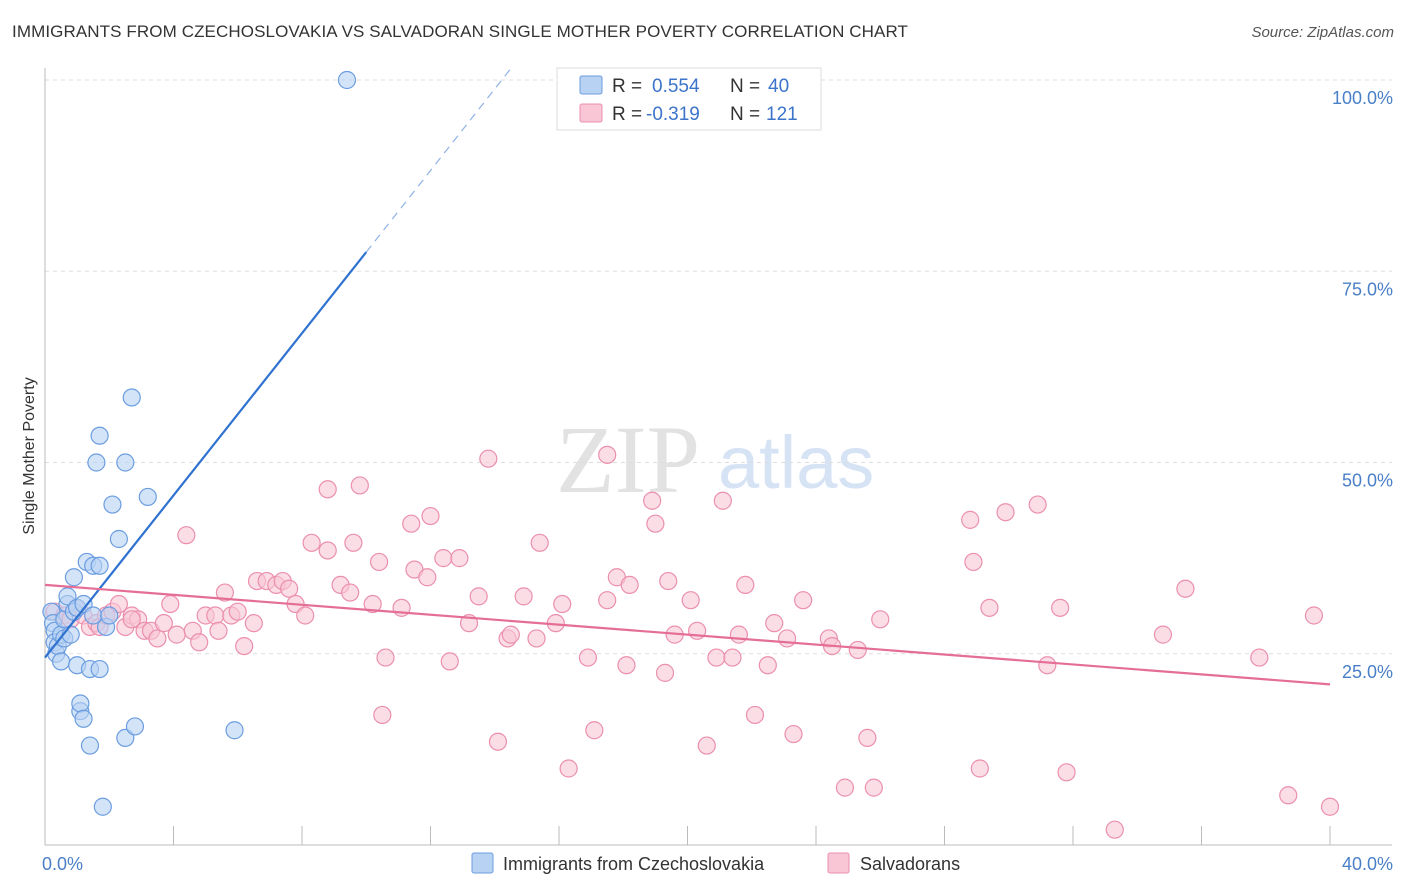  What do you see at coordinates (591, 85) in the screenshot?
I see `legend-swatch-blue` at bounding box center [591, 85].